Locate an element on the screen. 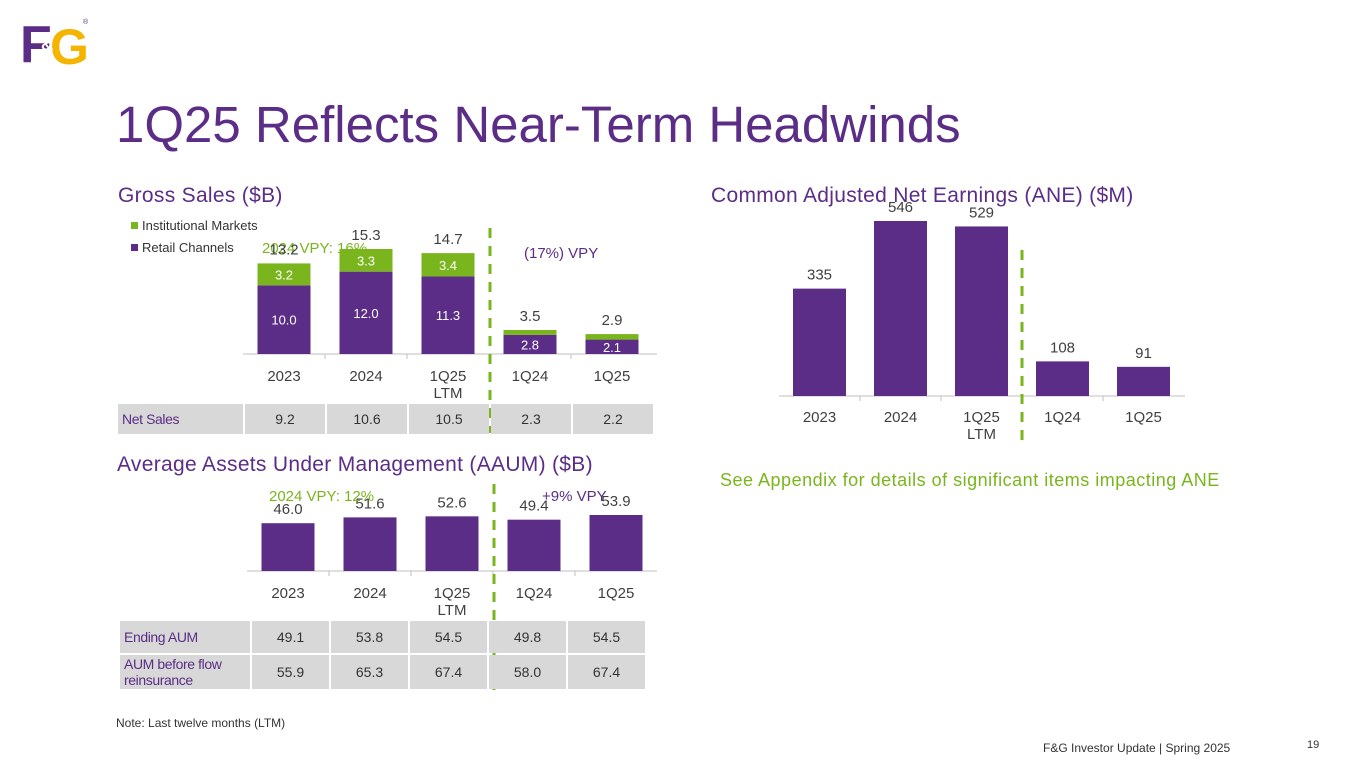 The width and height of the screenshot is (1365, 768). legend-institutional: Institutional Markets is located at coordinates (194, 225).